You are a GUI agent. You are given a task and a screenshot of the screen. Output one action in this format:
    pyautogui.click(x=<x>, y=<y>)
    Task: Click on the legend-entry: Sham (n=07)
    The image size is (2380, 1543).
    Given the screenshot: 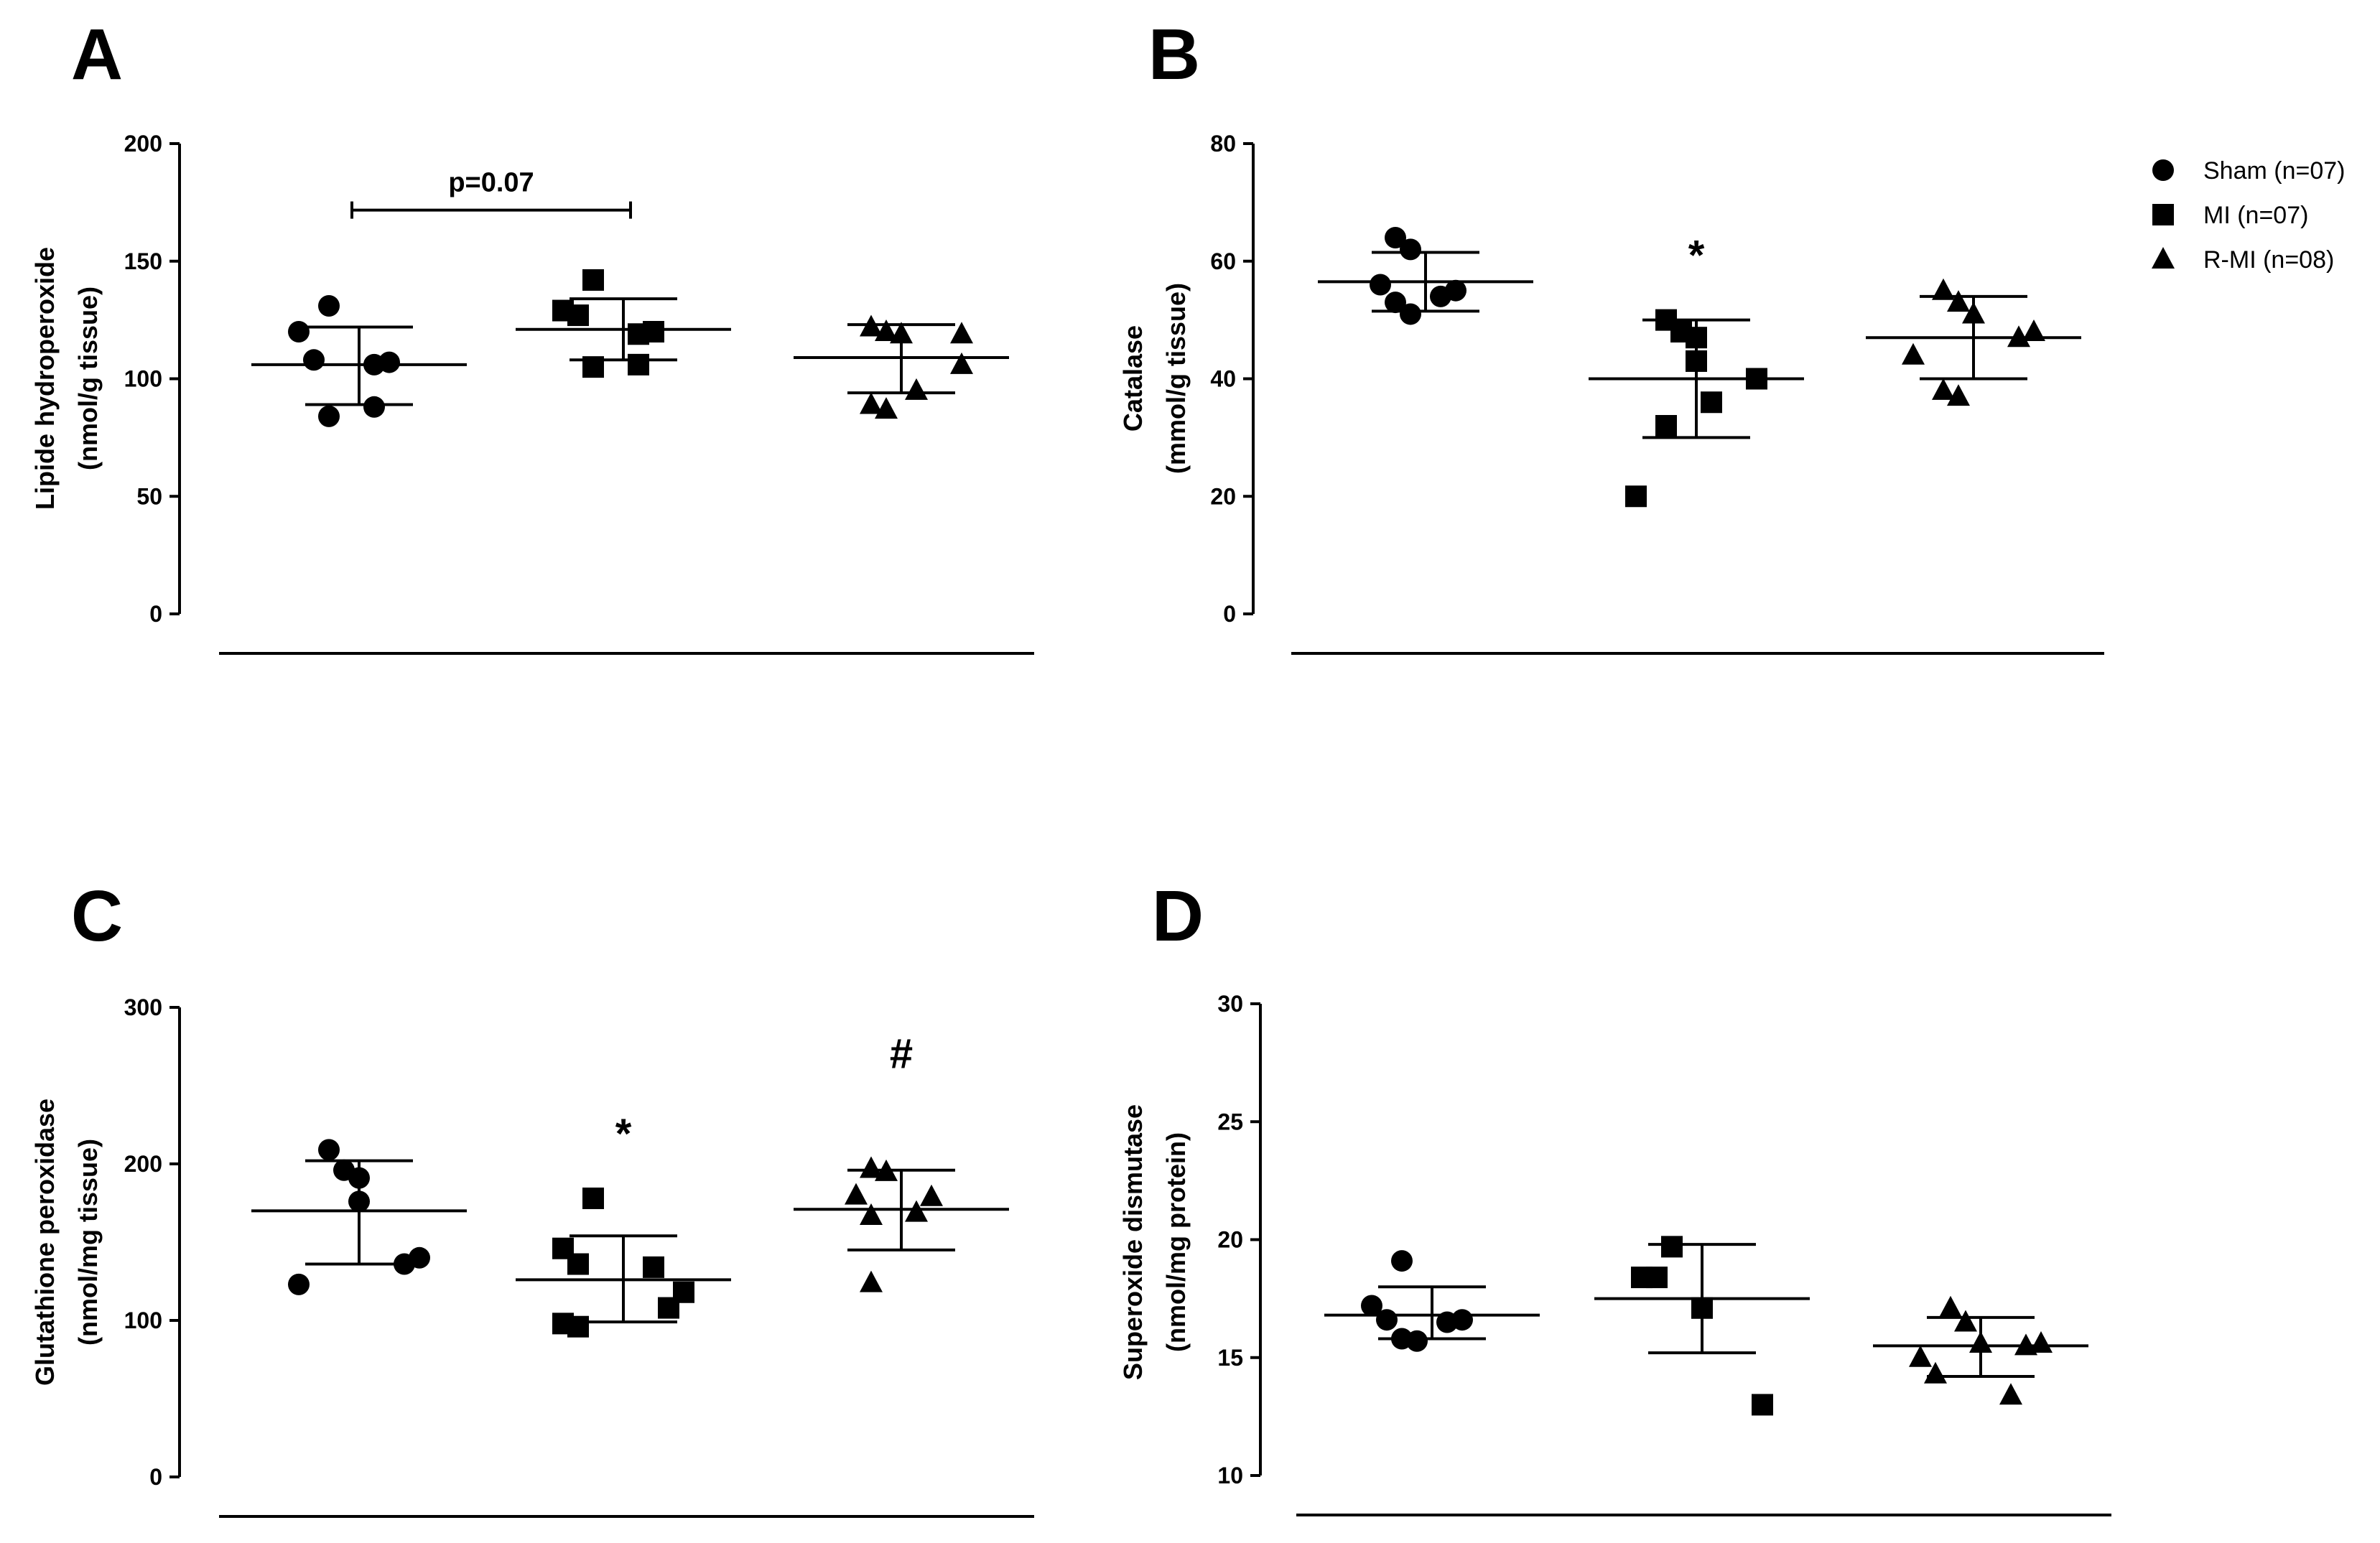 What is the action you would take?
    pyautogui.click(x=2249, y=171)
    